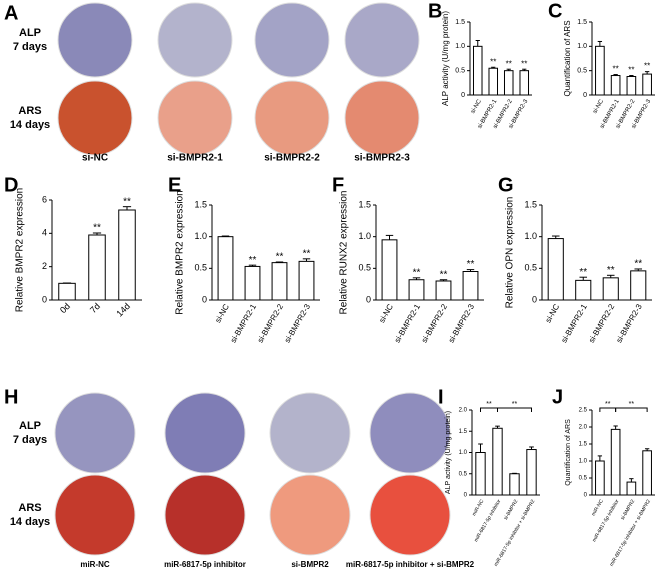 Image resolution: width=660 pixels, height=574 pixels. I want to click on x-tick-label: 14d, so click(123, 310).